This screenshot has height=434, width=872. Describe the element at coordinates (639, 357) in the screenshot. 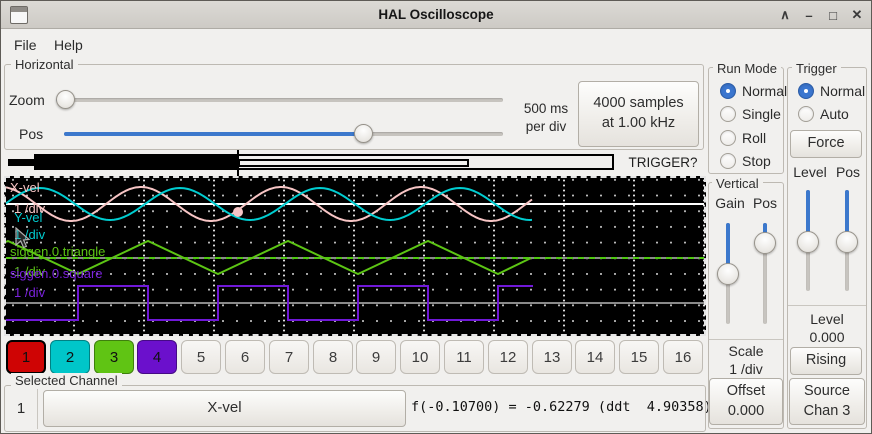

I see `channel-button-15: 15` at that location.